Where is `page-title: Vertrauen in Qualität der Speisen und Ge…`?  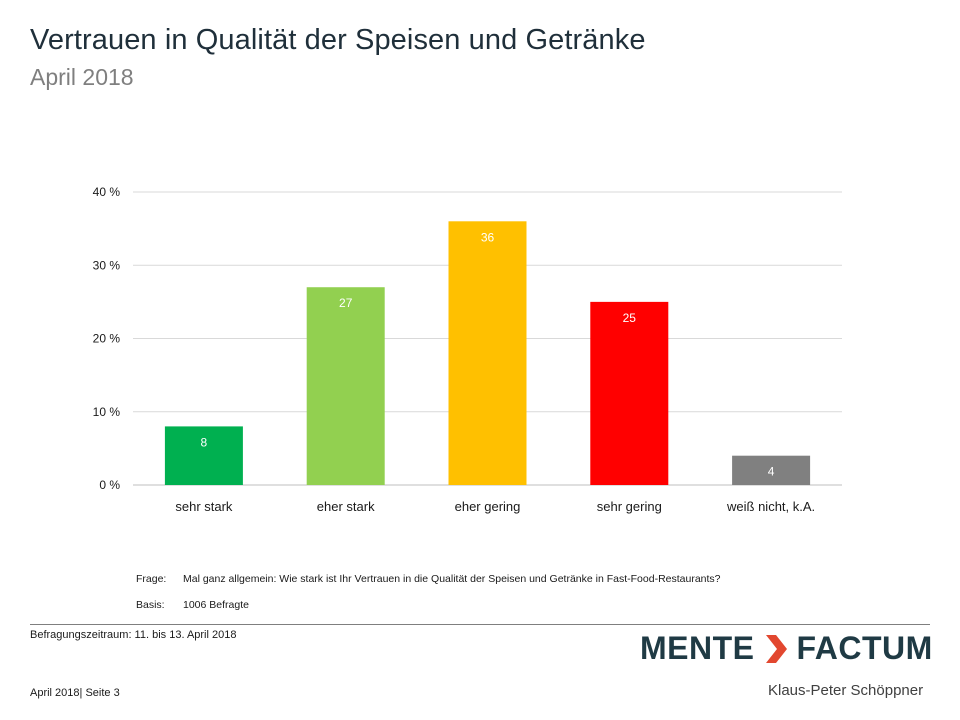
page-title: Vertrauen in Qualität der Speisen und Ge… is located at coordinates (338, 40).